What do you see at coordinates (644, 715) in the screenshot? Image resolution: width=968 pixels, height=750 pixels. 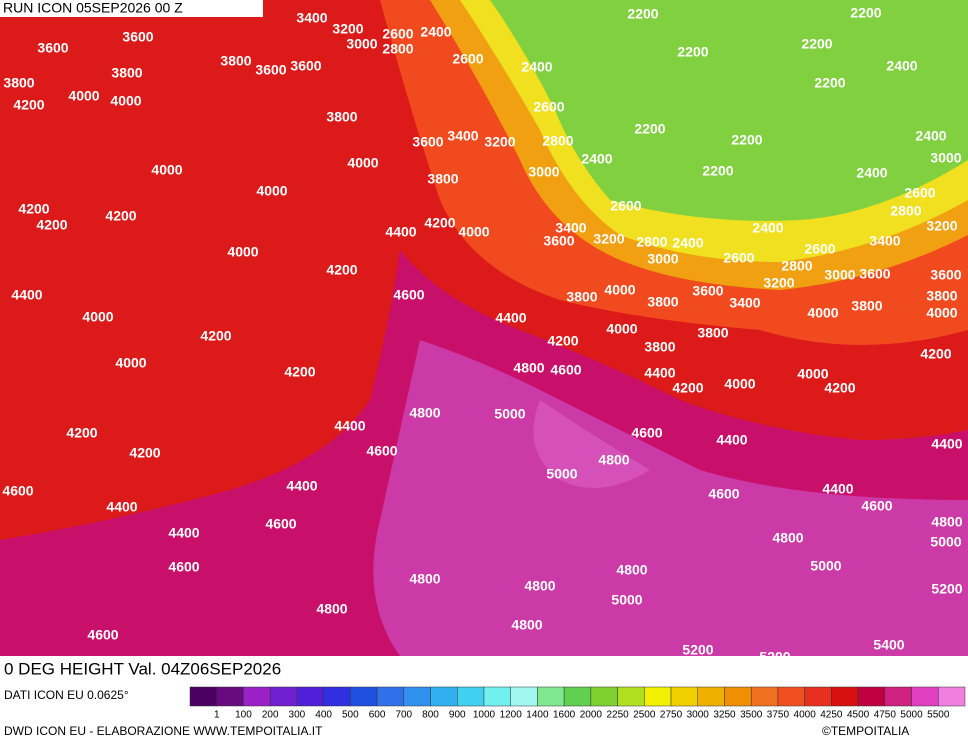 I see `legend-label: 2500` at bounding box center [644, 715].